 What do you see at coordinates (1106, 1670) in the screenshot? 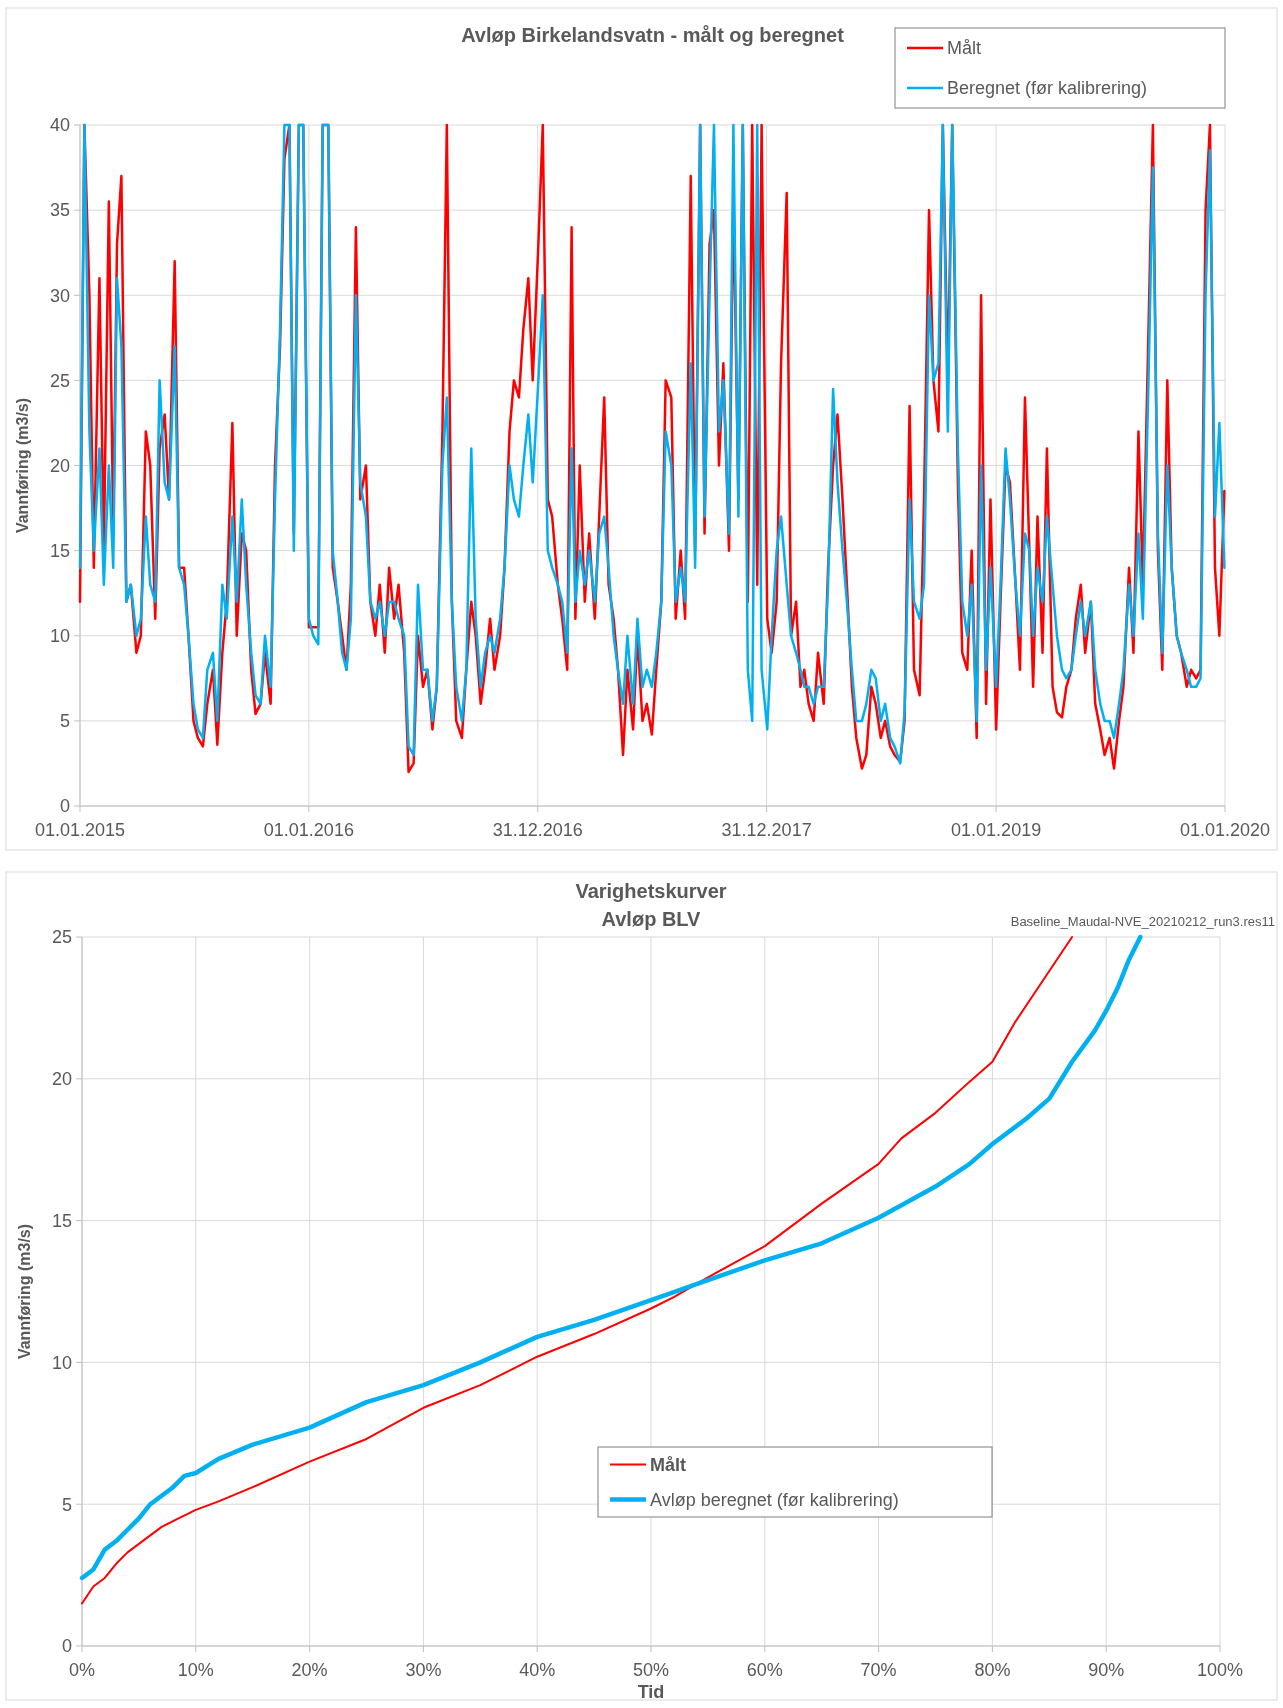
I see `x-tick-label: 90%` at bounding box center [1106, 1670].